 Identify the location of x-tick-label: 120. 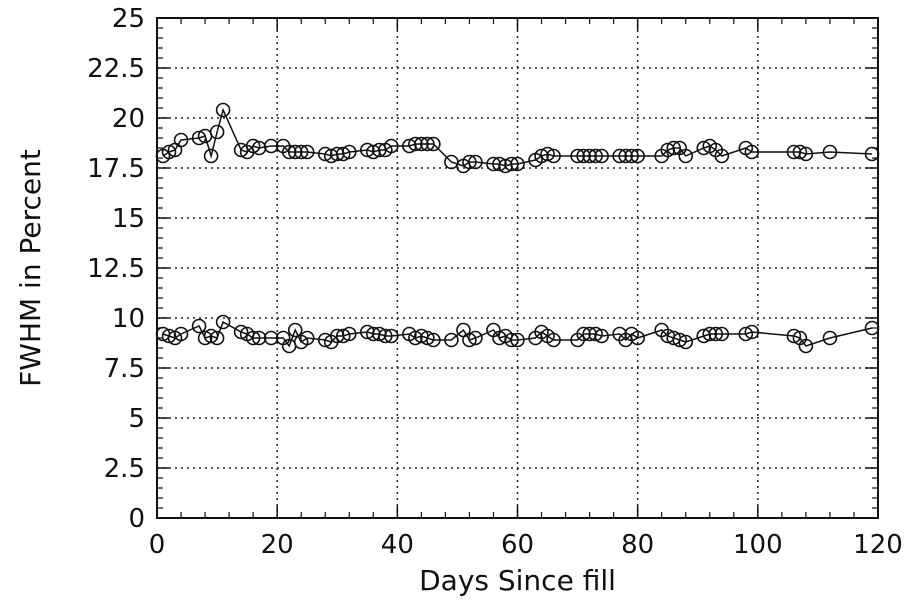
(878, 545).